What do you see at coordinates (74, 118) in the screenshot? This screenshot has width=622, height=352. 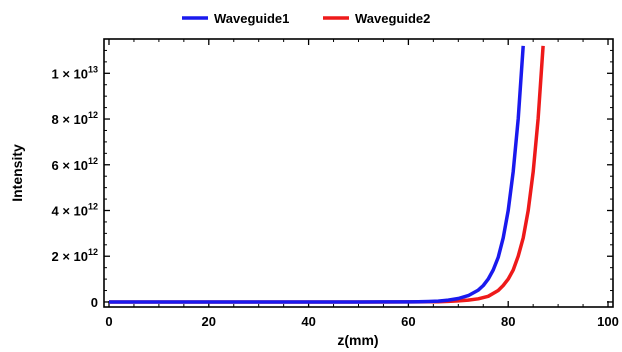 I see `y-tick-label: 8 × 10¹²` at bounding box center [74, 118].